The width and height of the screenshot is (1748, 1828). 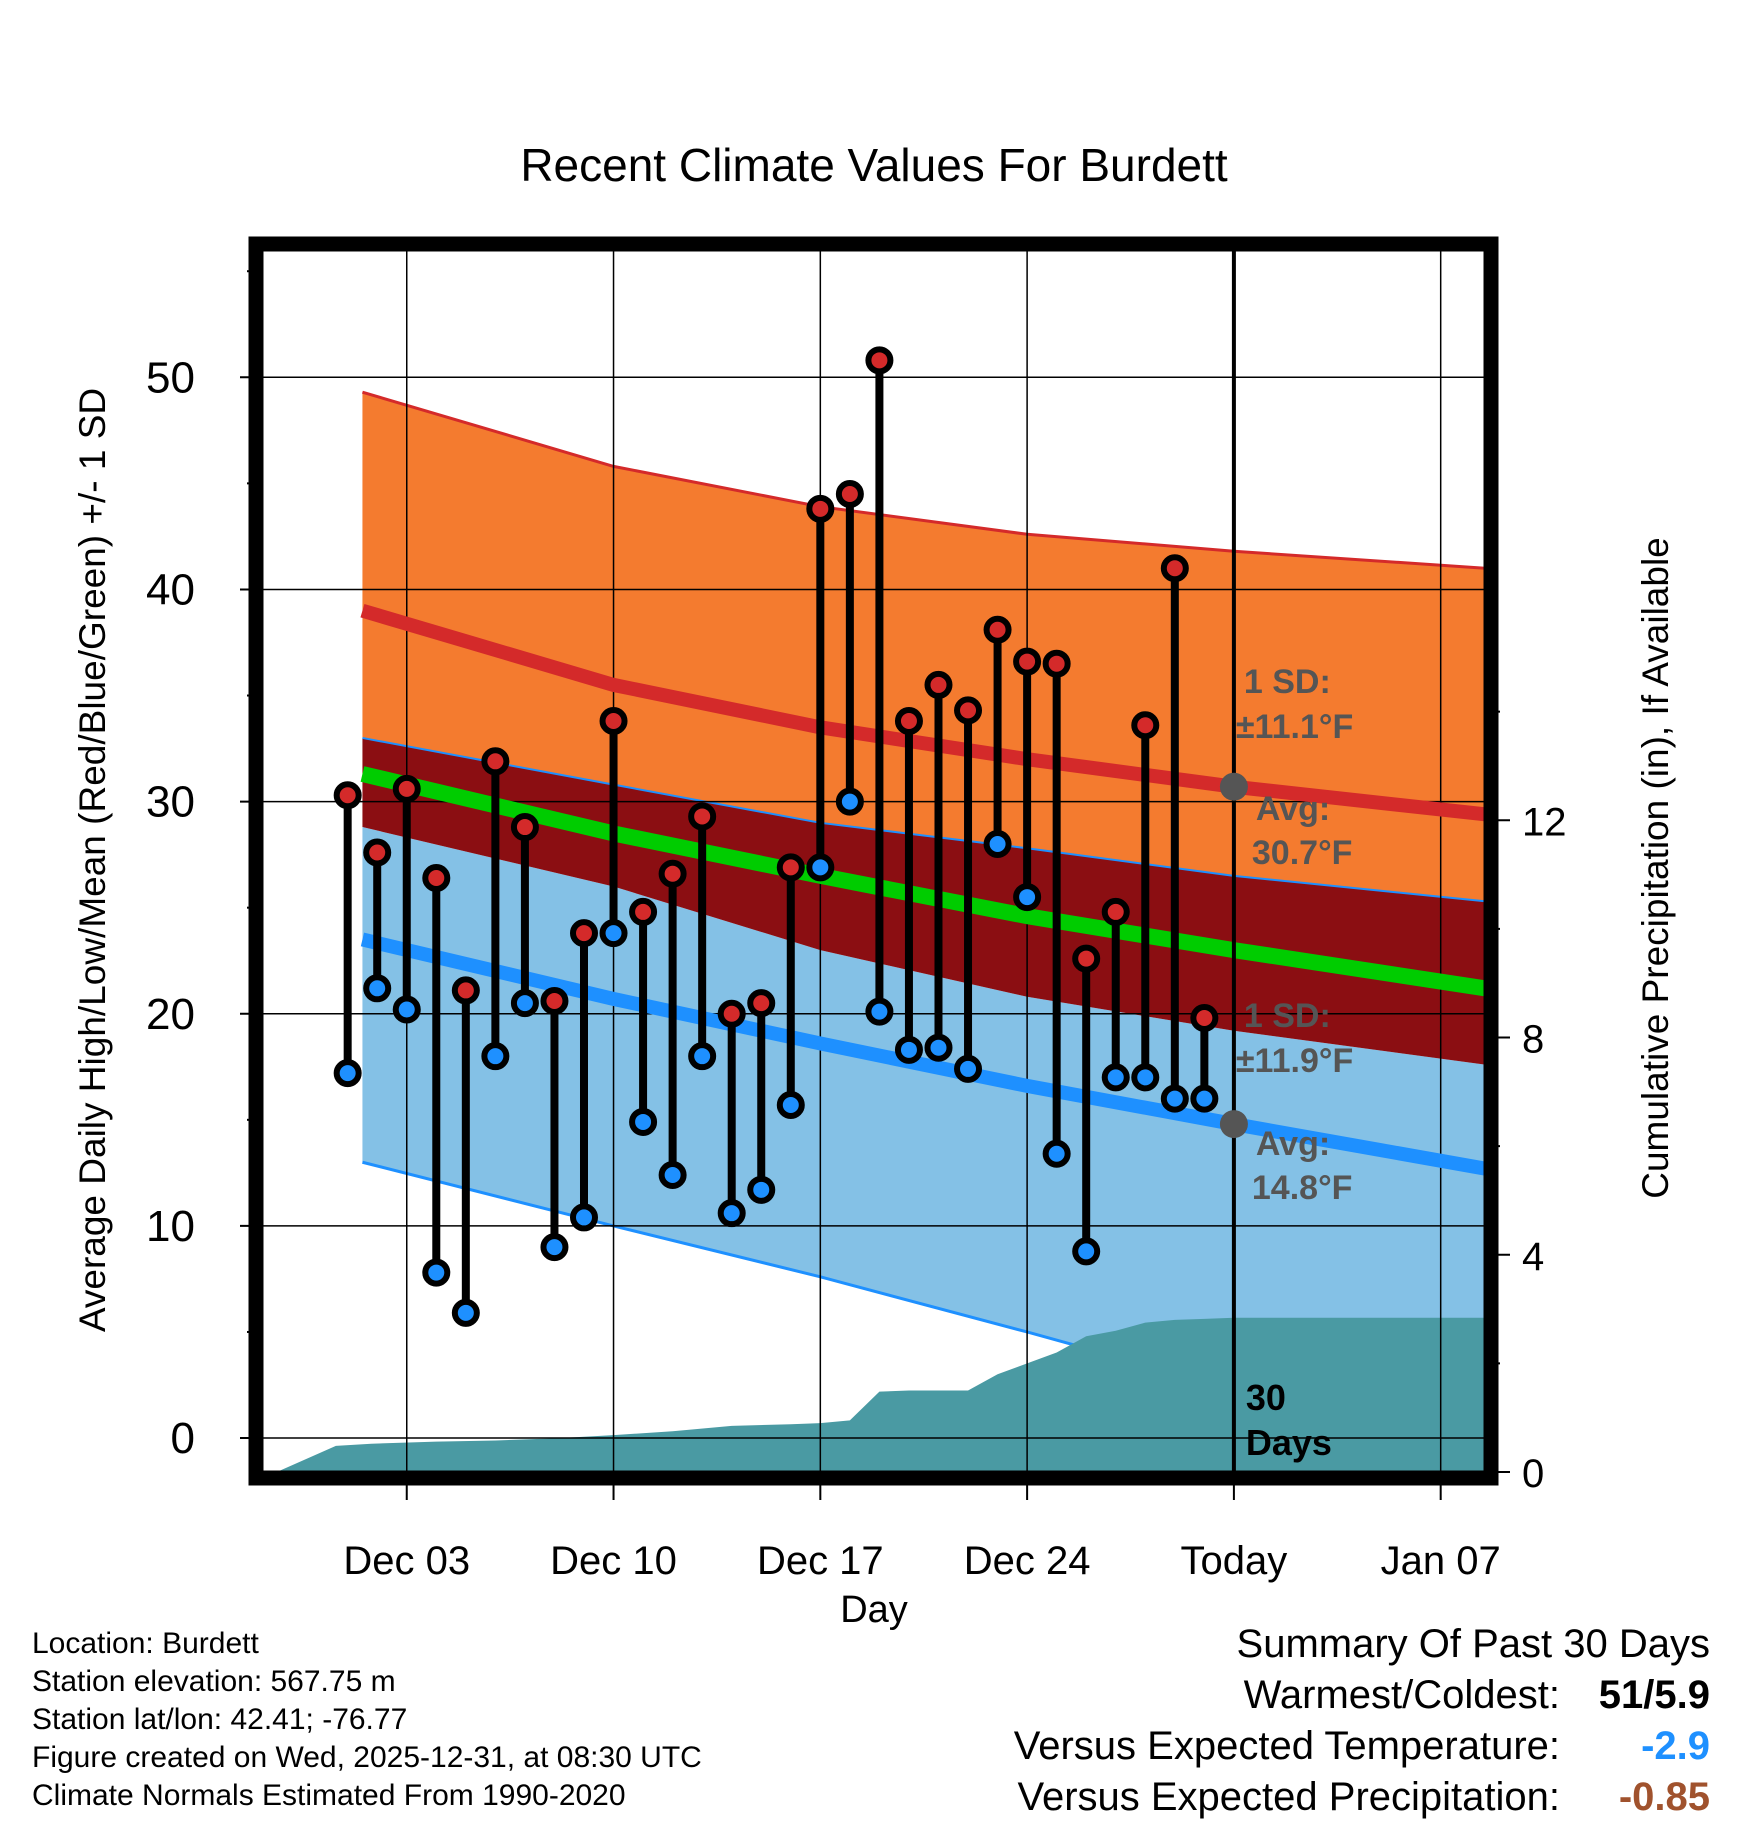 What do you see at coordinates (1533, 1257) in the screenshot?
I see `y-right-tick-label: 4` at bounding box center [1533, 1257].